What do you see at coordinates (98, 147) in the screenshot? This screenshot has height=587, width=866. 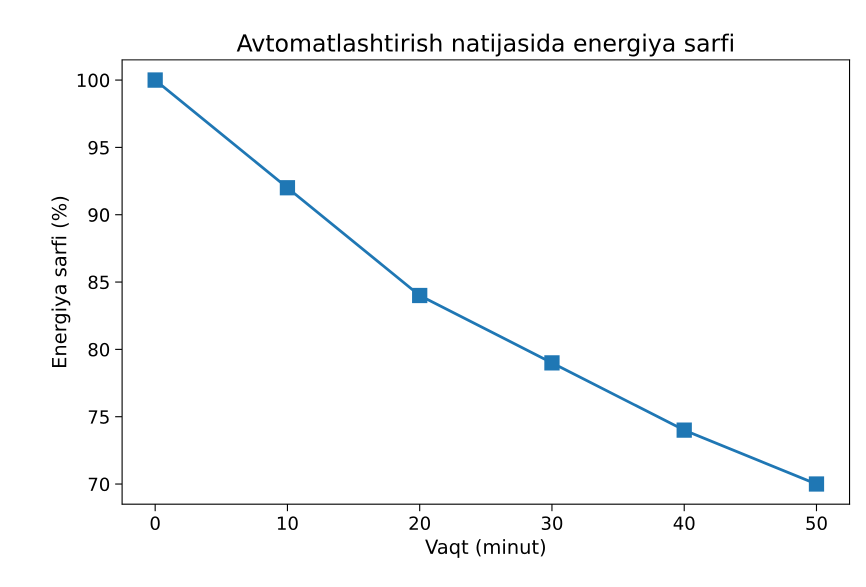 I see `y-tick-label: 95` at bounding box center [98, 147].